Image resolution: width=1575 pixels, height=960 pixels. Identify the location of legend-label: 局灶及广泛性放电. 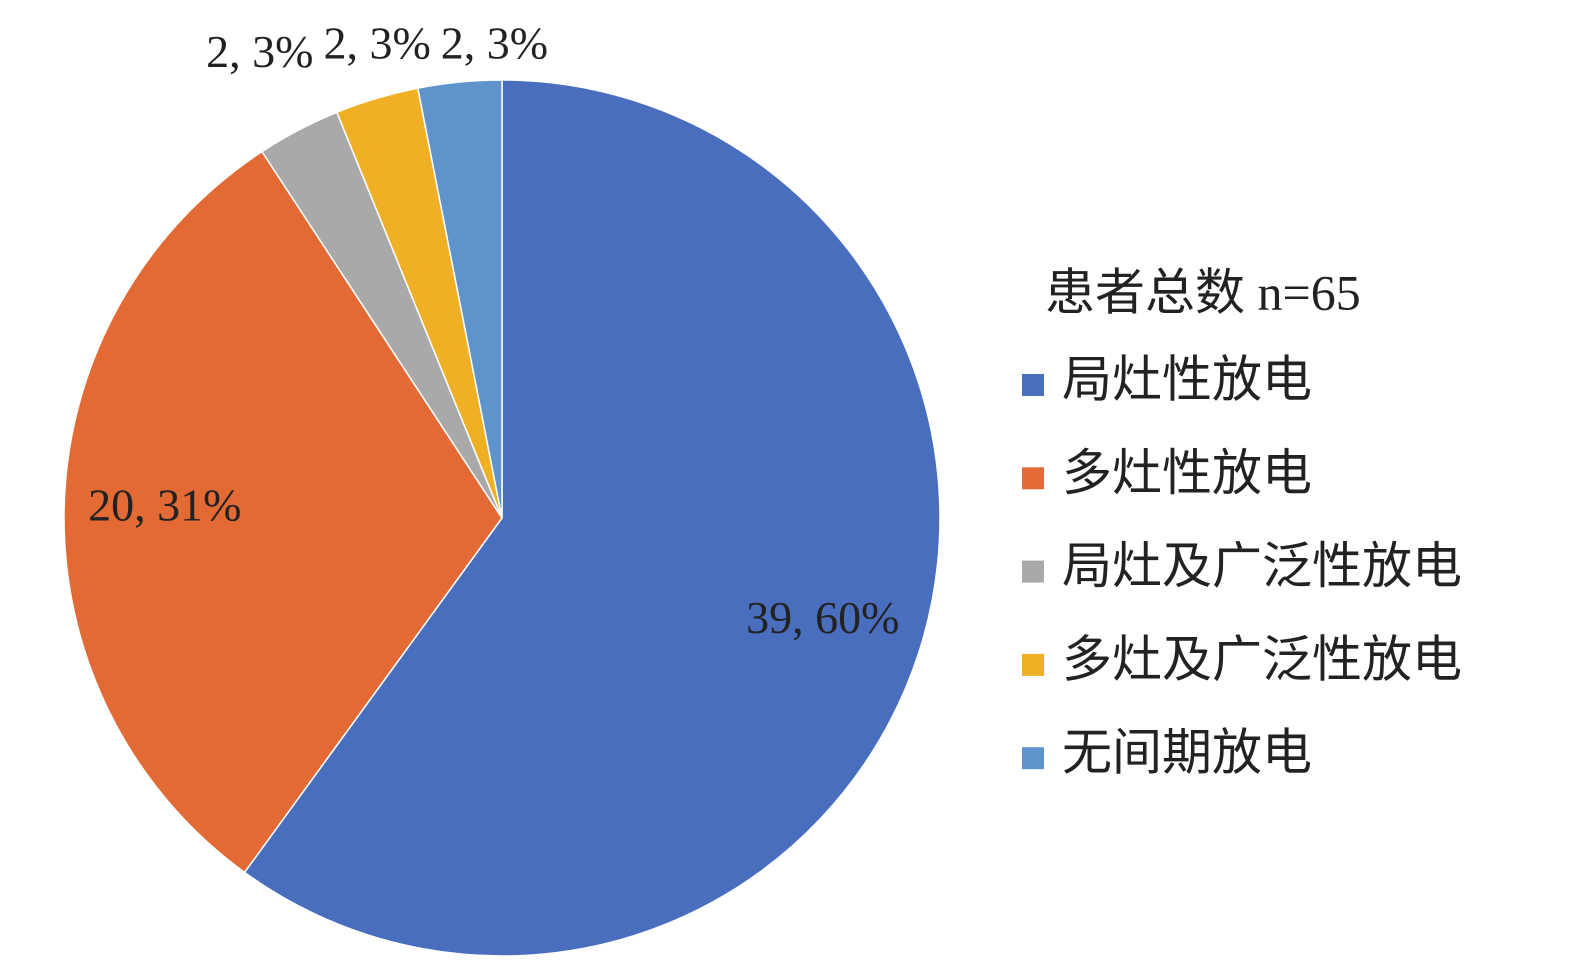
(1262, 566).